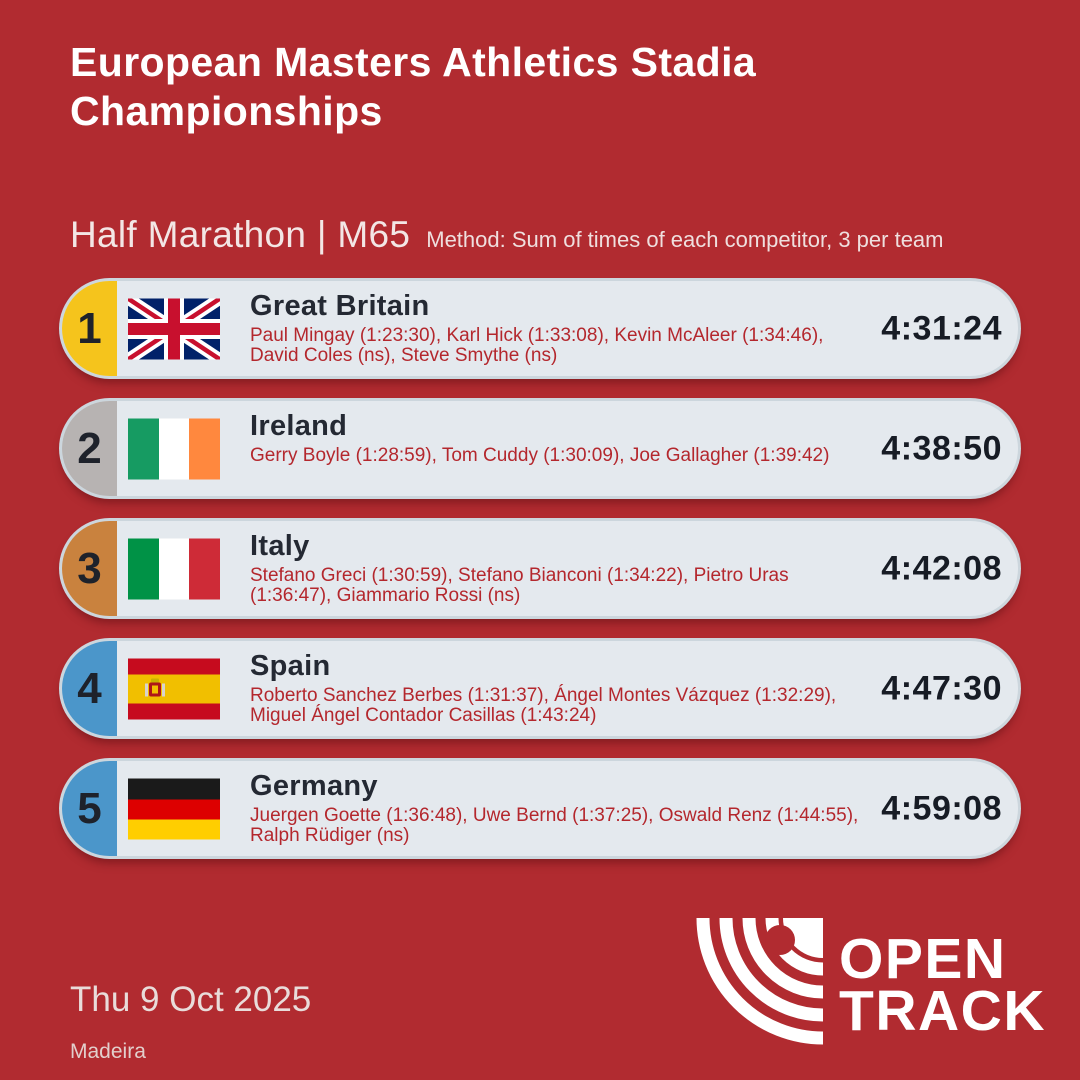  I want to click on opentrack-track-bend-icon, so click(752, 985).